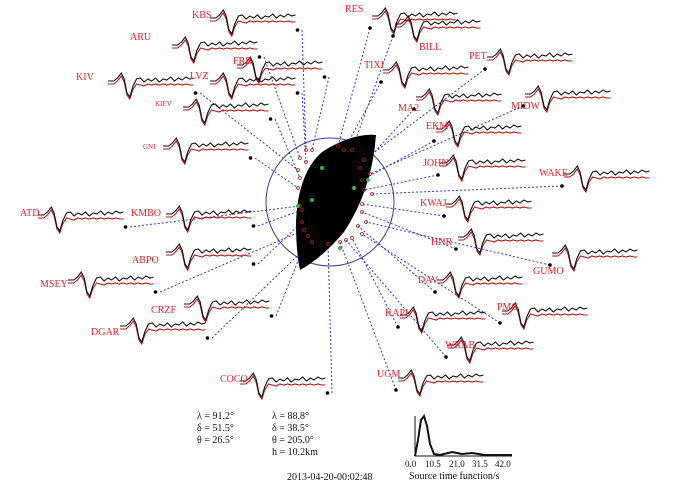 This screenshot has width=681, height=496. What do you see at coordinates (163, 104) in the screenshot?
I see `station-label-kiev: KIEV` at bounding box center [163, 104].